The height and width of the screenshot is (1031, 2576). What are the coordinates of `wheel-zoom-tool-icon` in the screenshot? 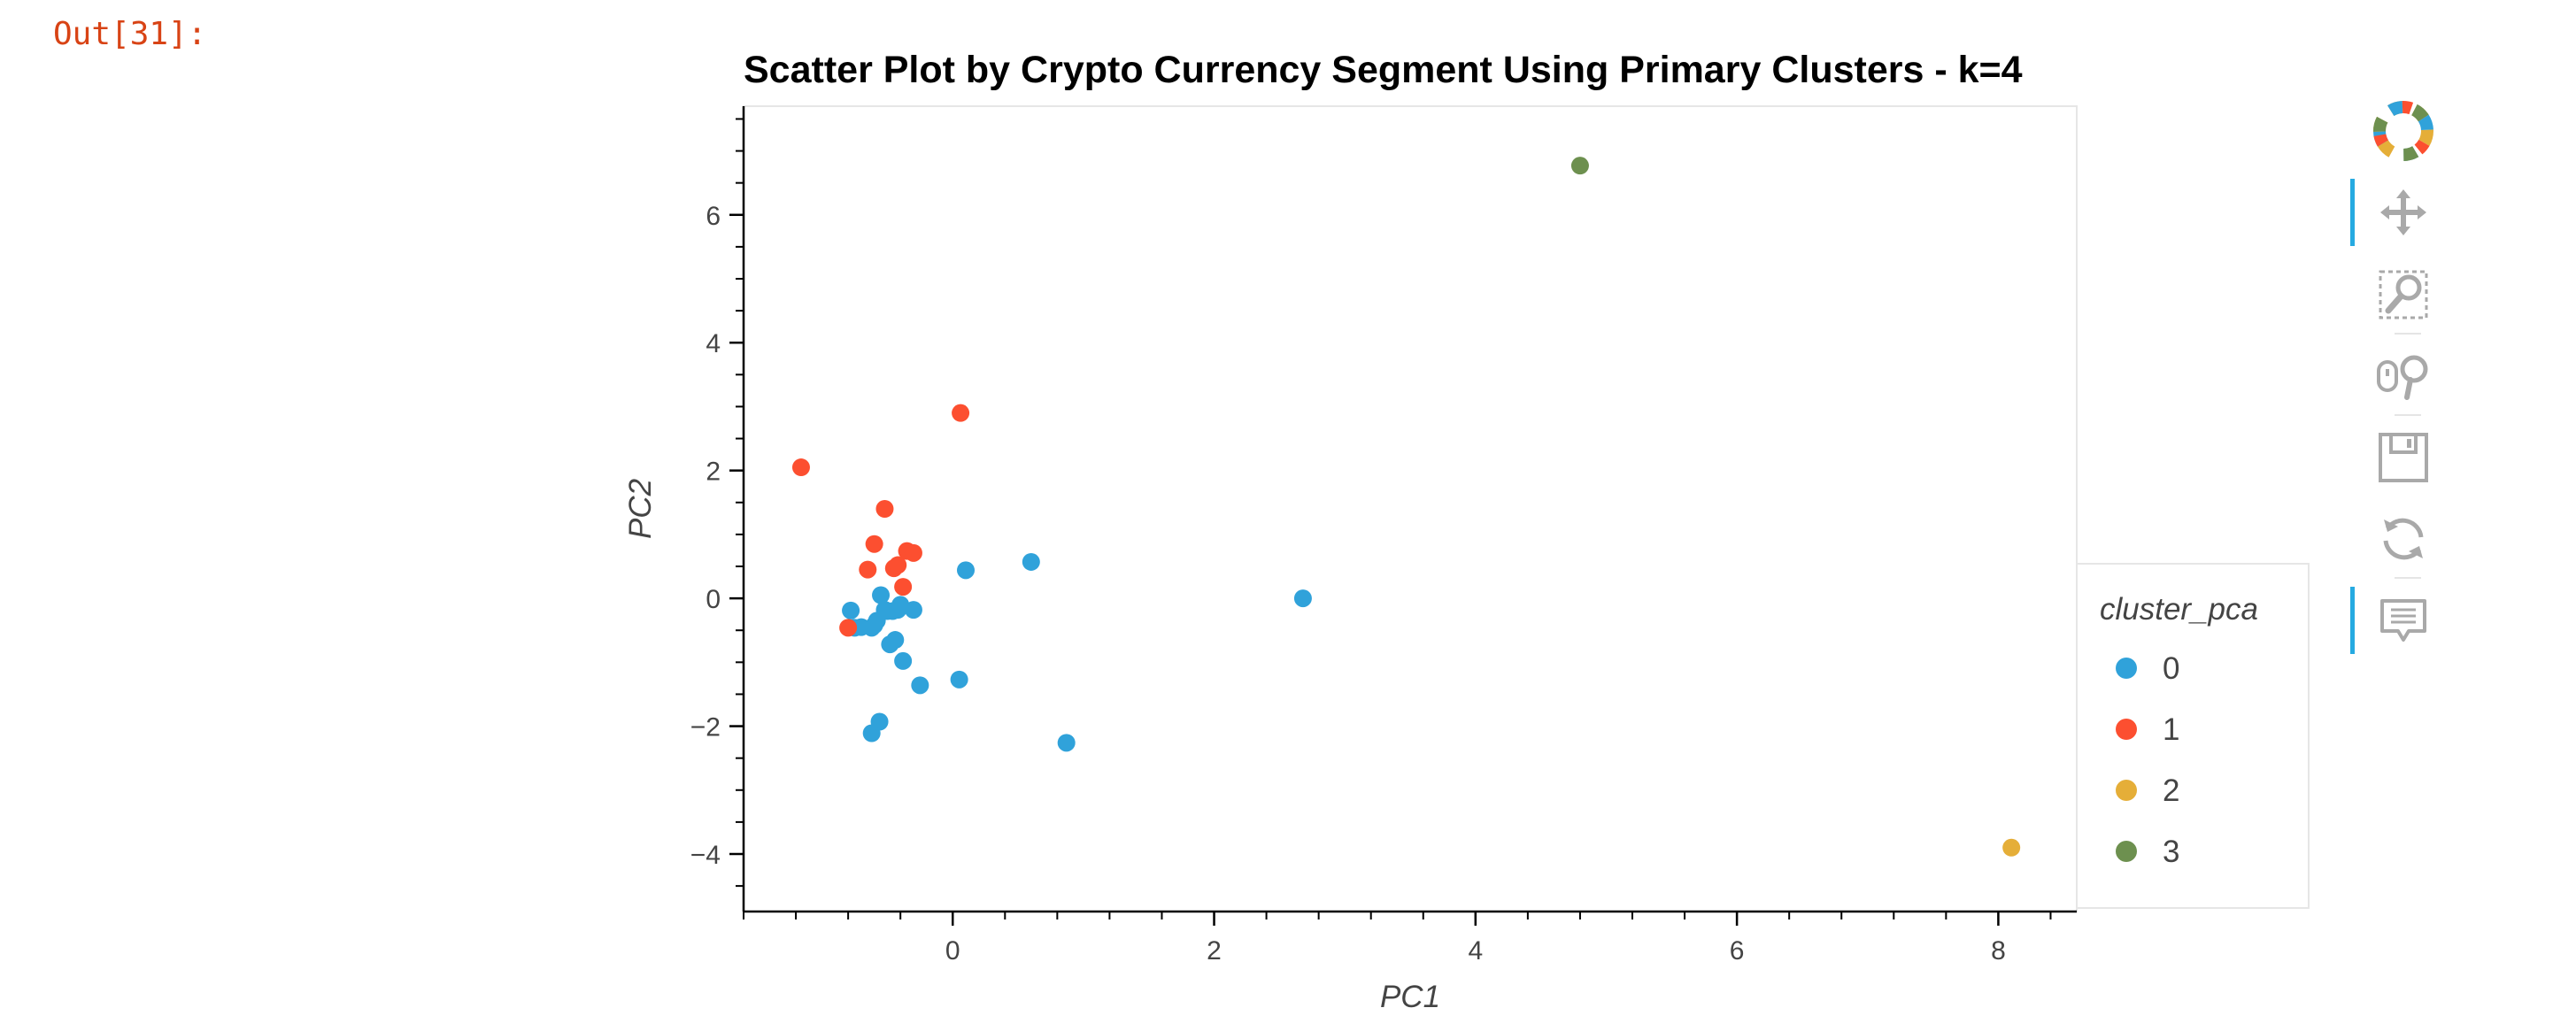 It's located at (2403, 376).